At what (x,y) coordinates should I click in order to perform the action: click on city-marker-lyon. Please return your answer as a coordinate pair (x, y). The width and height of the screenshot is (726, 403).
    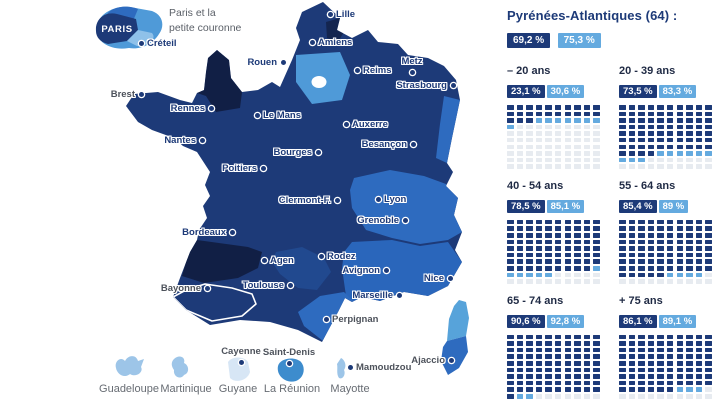
    Looking at the image, I should click on (378, 199).